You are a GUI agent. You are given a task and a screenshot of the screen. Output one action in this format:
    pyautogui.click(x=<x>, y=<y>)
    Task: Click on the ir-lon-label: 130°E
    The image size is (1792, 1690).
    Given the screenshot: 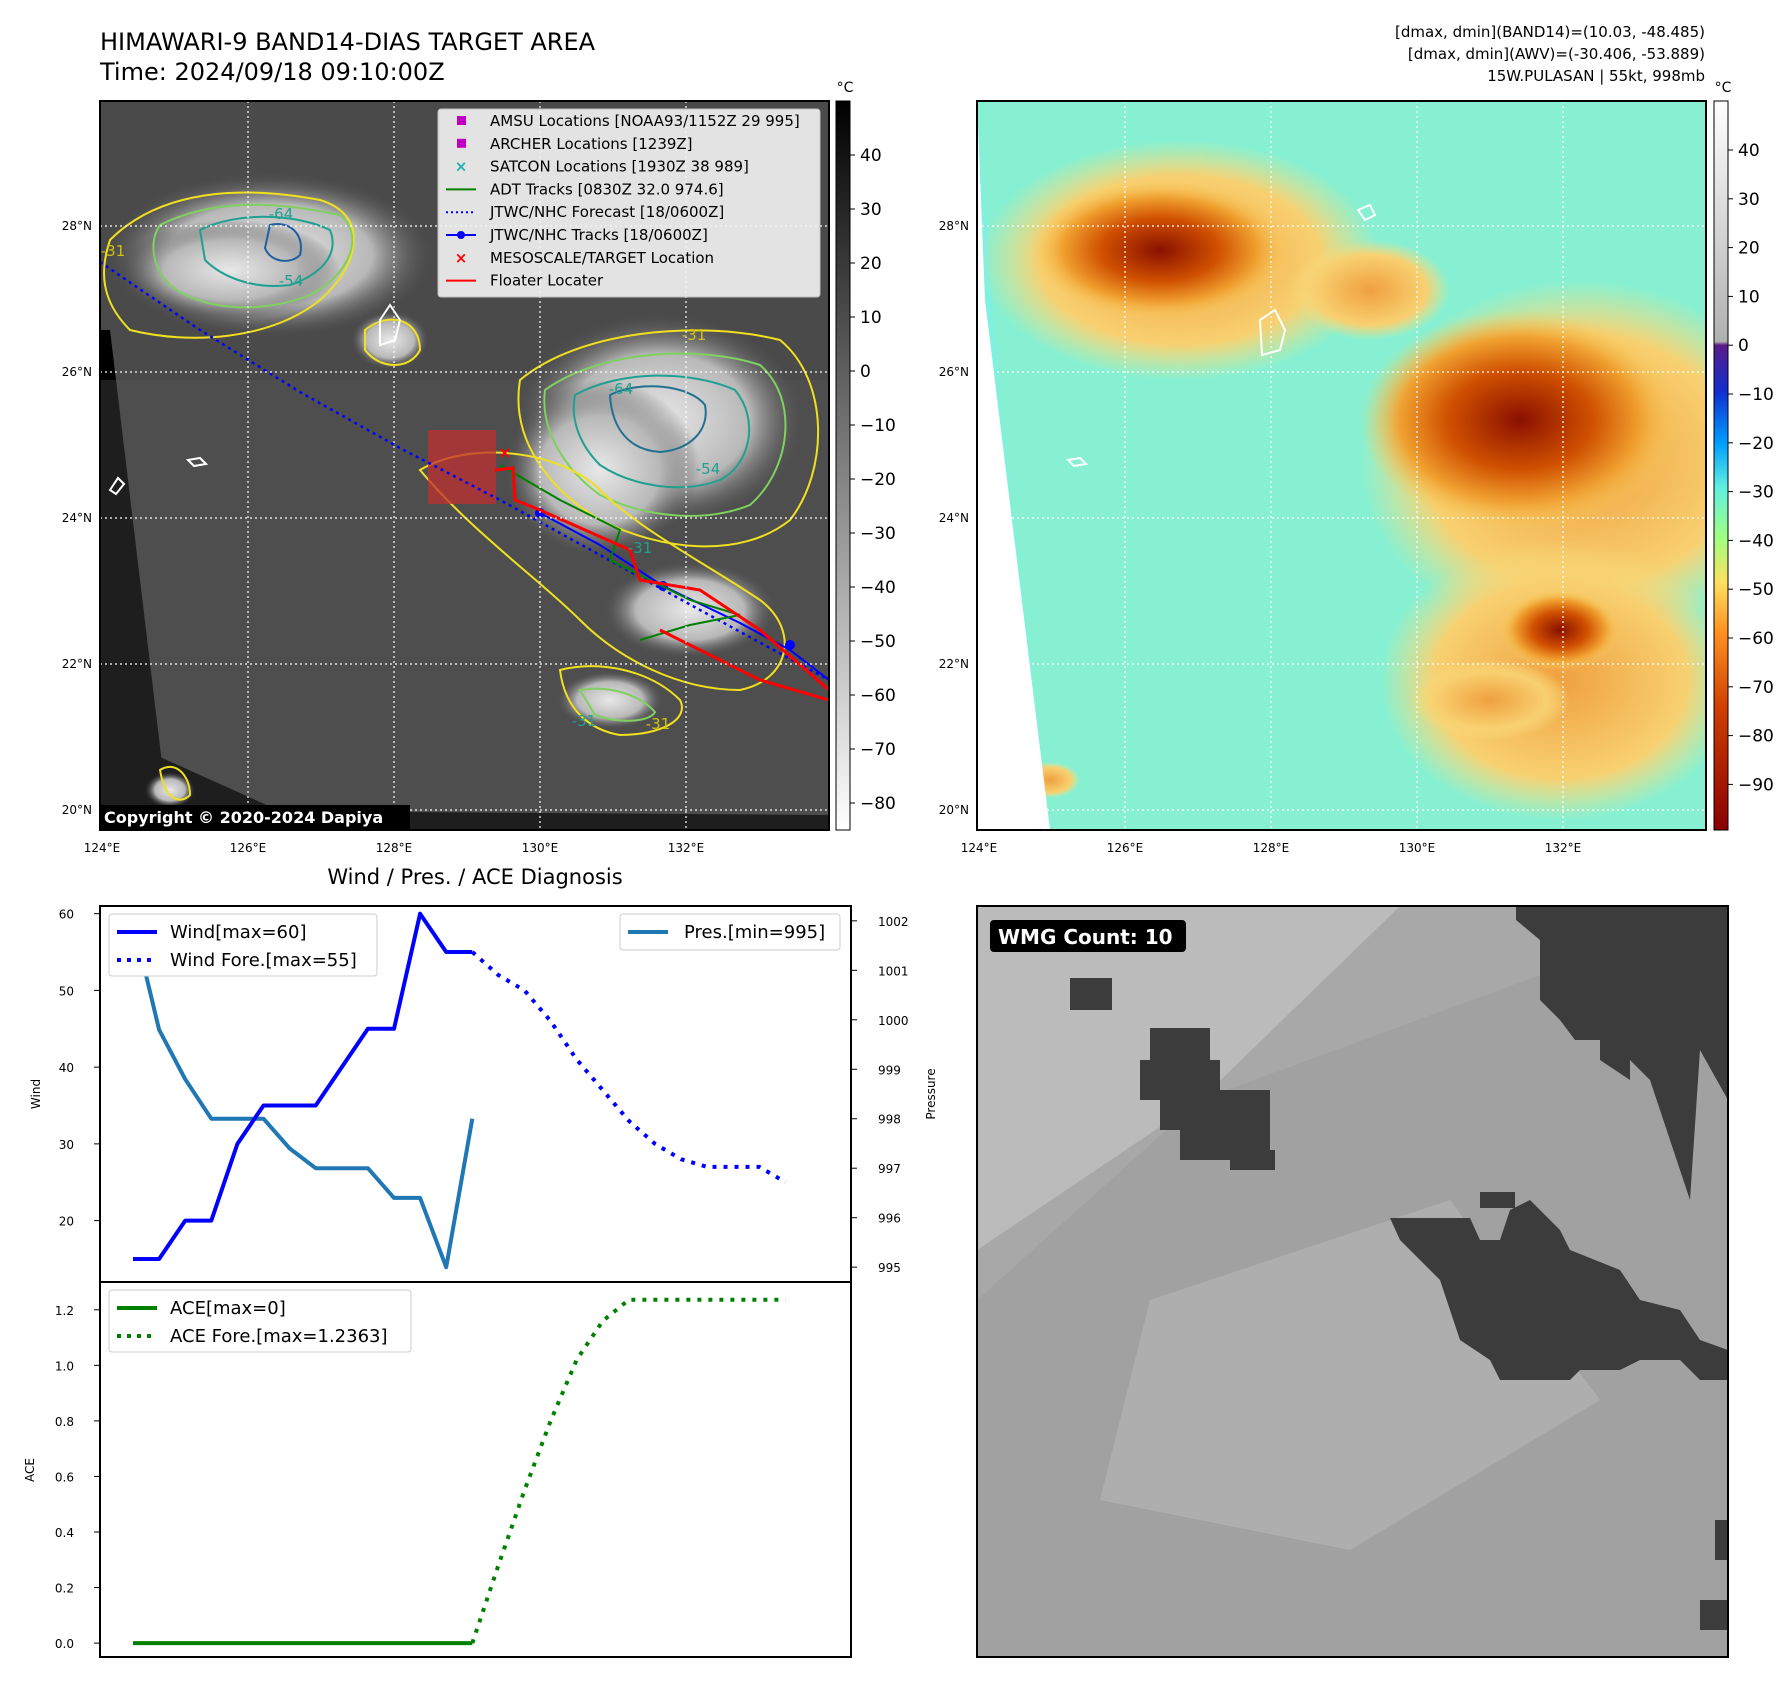 What is the action you would take?
    pyautogui.click(x=540, y=848)
    